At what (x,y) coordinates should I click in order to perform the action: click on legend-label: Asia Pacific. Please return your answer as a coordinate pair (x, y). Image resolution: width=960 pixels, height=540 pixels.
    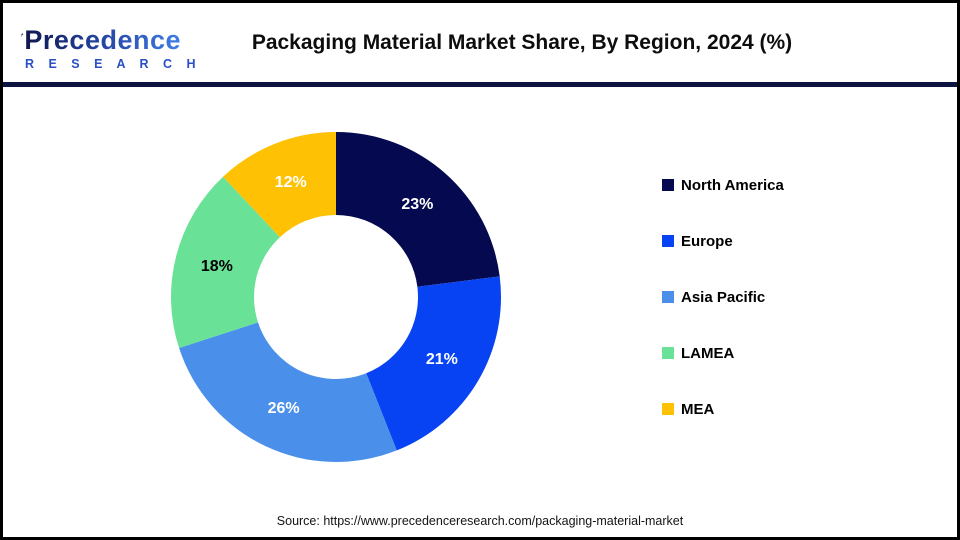
    Looking at the image, I should click on (723, 297).